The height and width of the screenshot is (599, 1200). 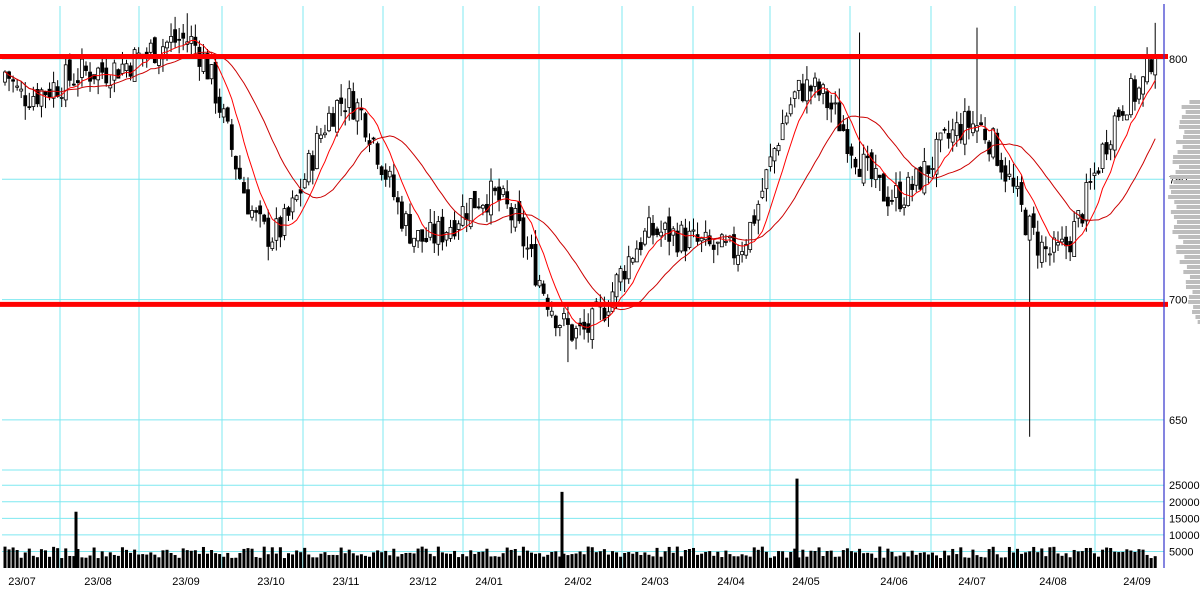 I want to click on volume-profile, so click(x=1184, y=212).